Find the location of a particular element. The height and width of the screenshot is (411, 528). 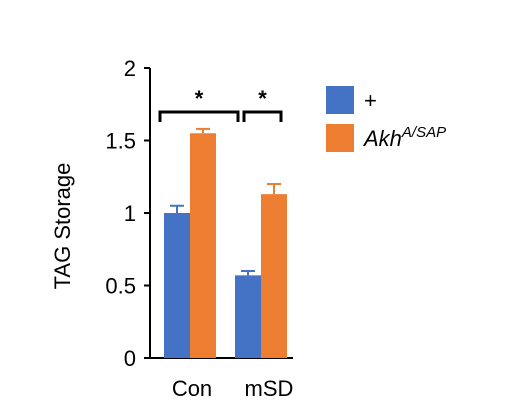

y-tick-label: 0 is located at coordinates (130, 358).